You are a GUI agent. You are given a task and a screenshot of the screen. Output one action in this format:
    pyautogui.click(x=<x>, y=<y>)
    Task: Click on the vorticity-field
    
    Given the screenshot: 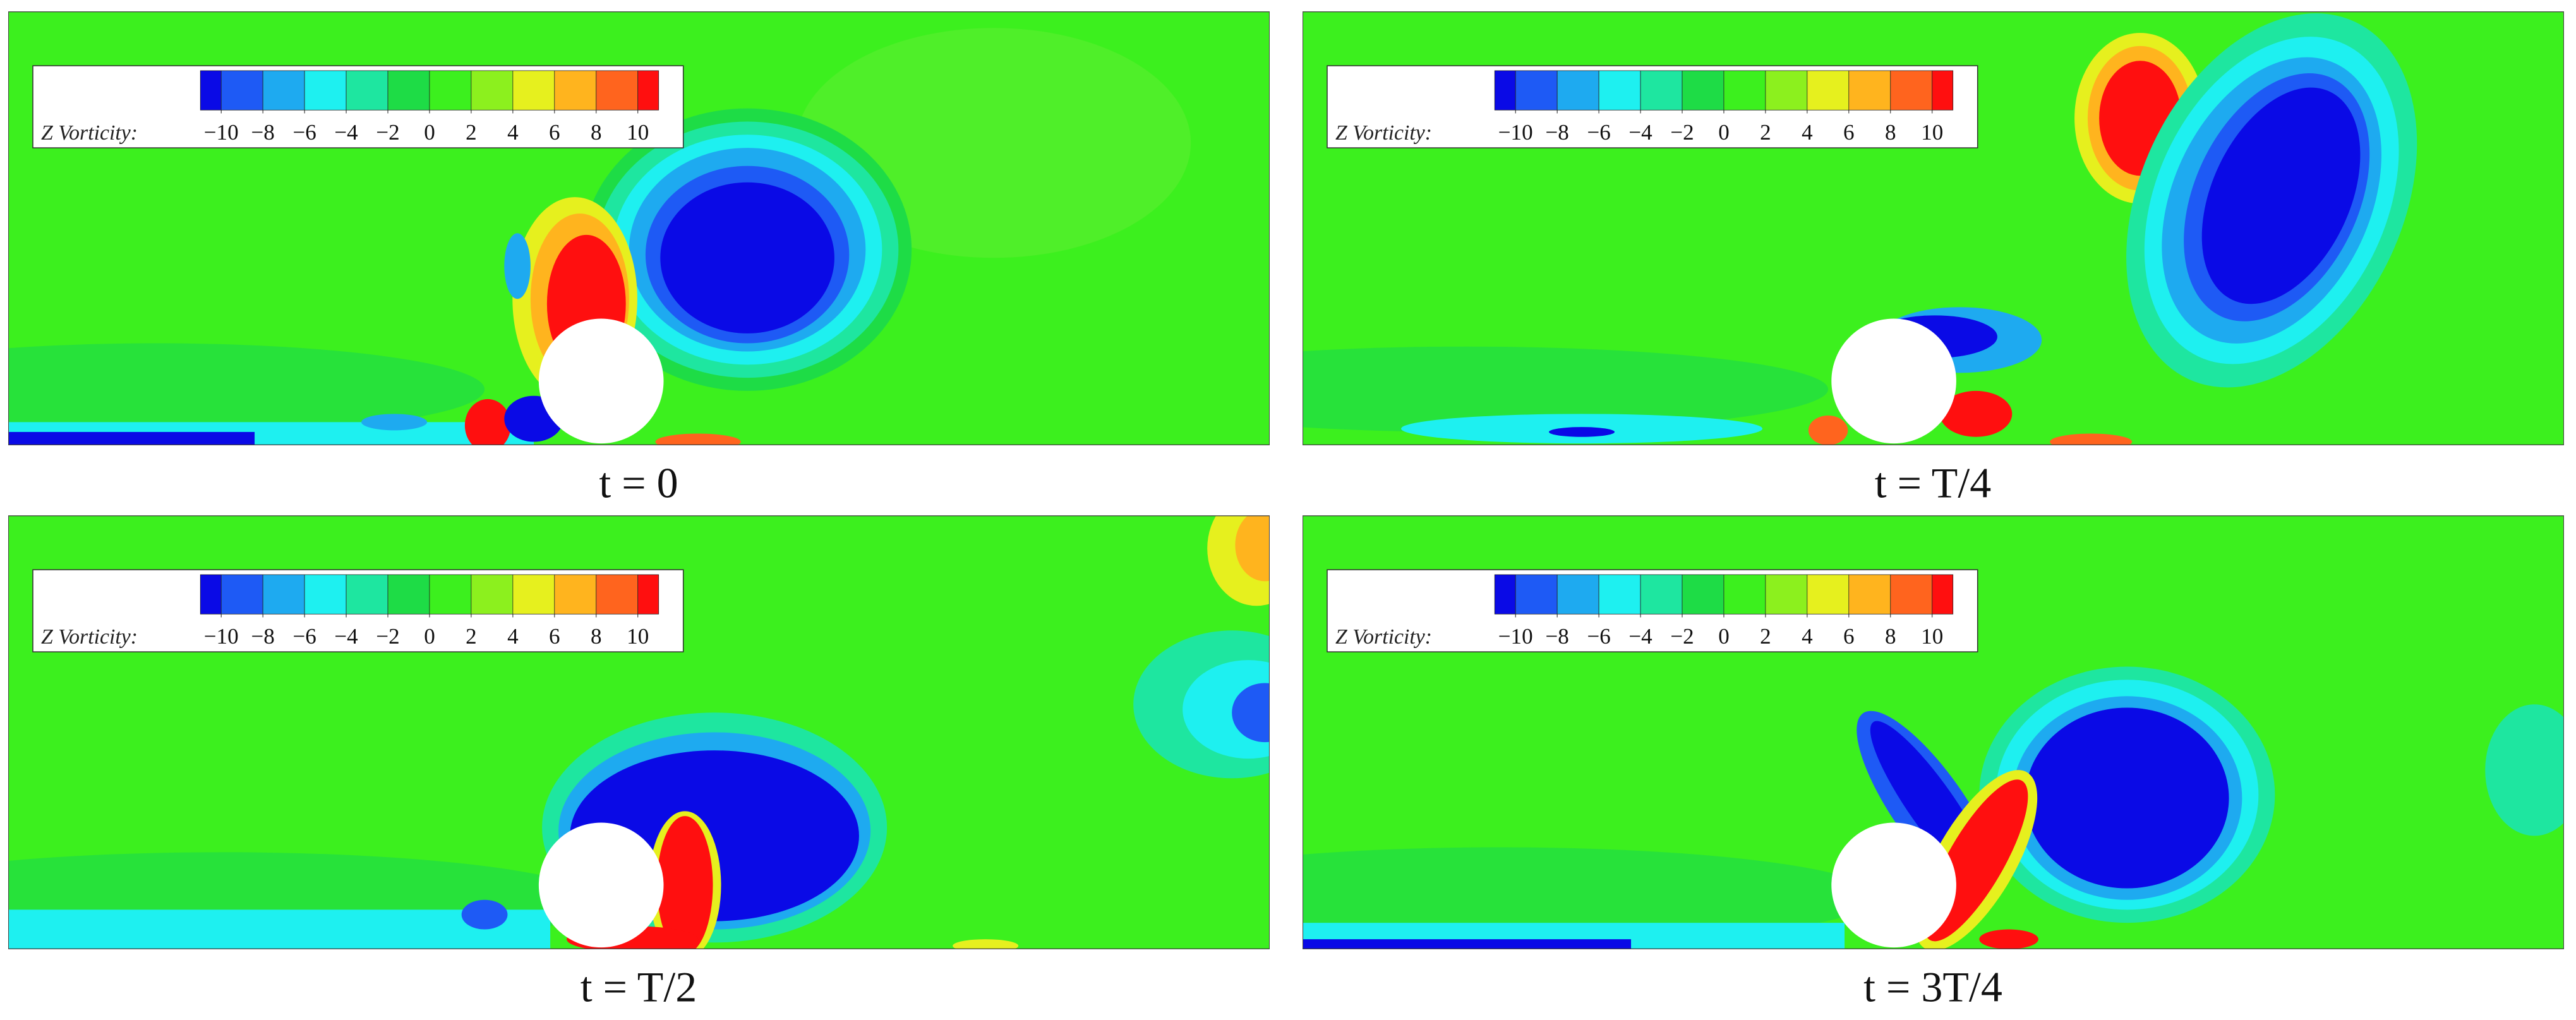 What is the action you would take?
    pyautogui.click(x=1933, y=807)
    